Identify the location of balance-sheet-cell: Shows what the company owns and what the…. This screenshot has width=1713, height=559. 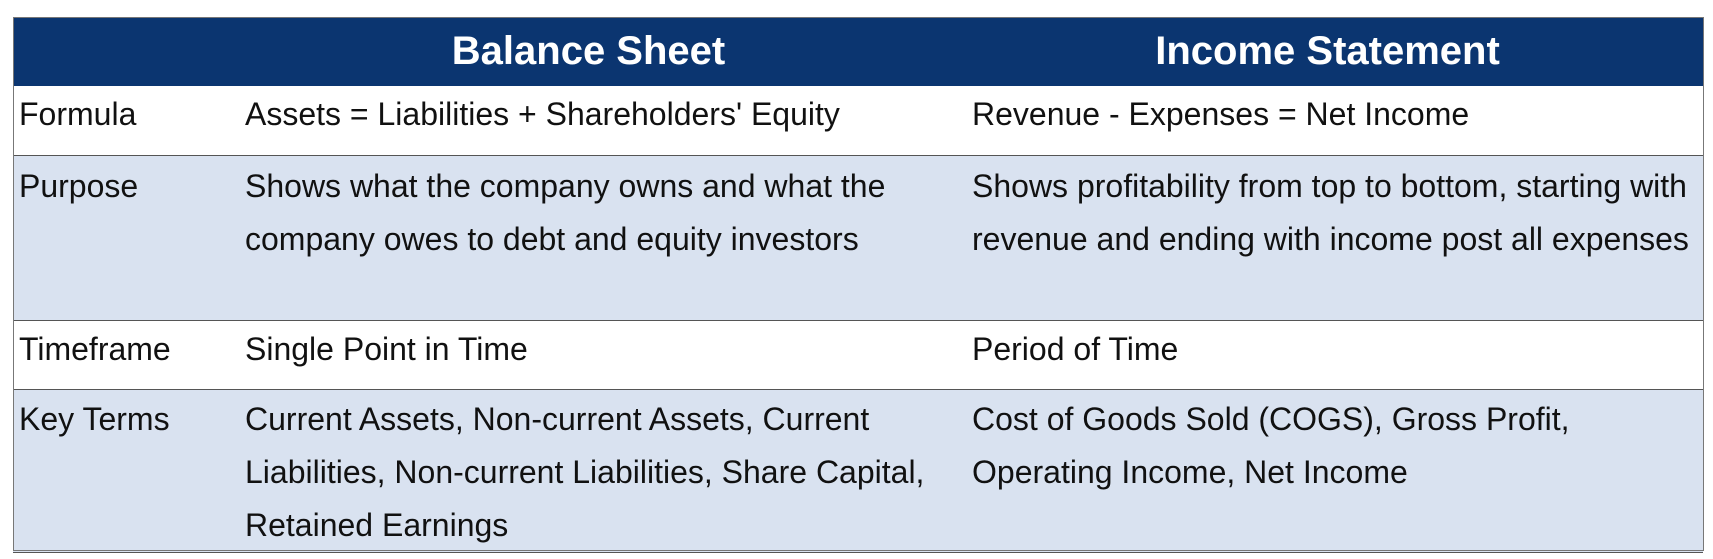
(608, 238).